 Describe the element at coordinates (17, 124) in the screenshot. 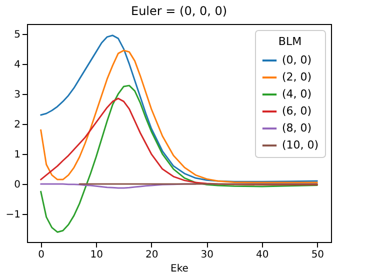

I see `y-tick-label: 2` at that location.